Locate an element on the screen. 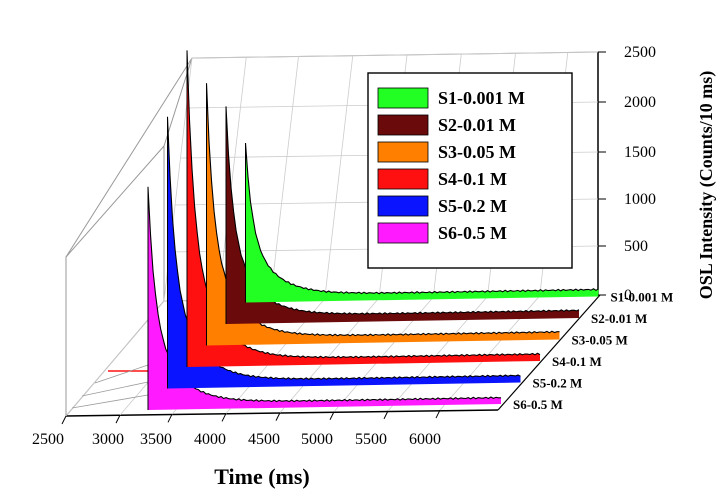 The image size is (719, 495). x-tick-label: 3500 is located at coordinates (156, 439).